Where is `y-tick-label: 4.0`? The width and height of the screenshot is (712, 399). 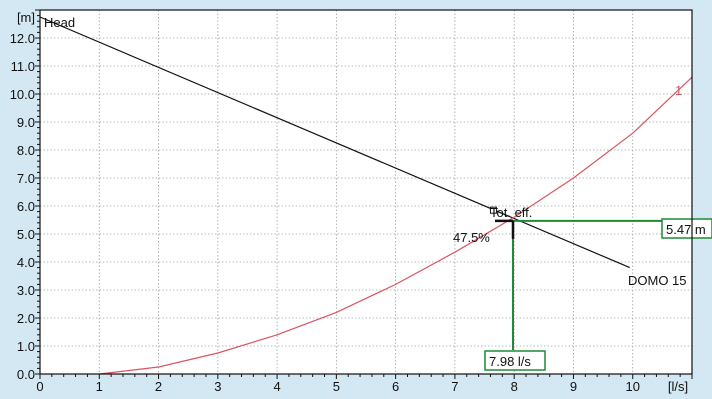 y-tick-label: 4.0 is located at coordinates (26, 262).